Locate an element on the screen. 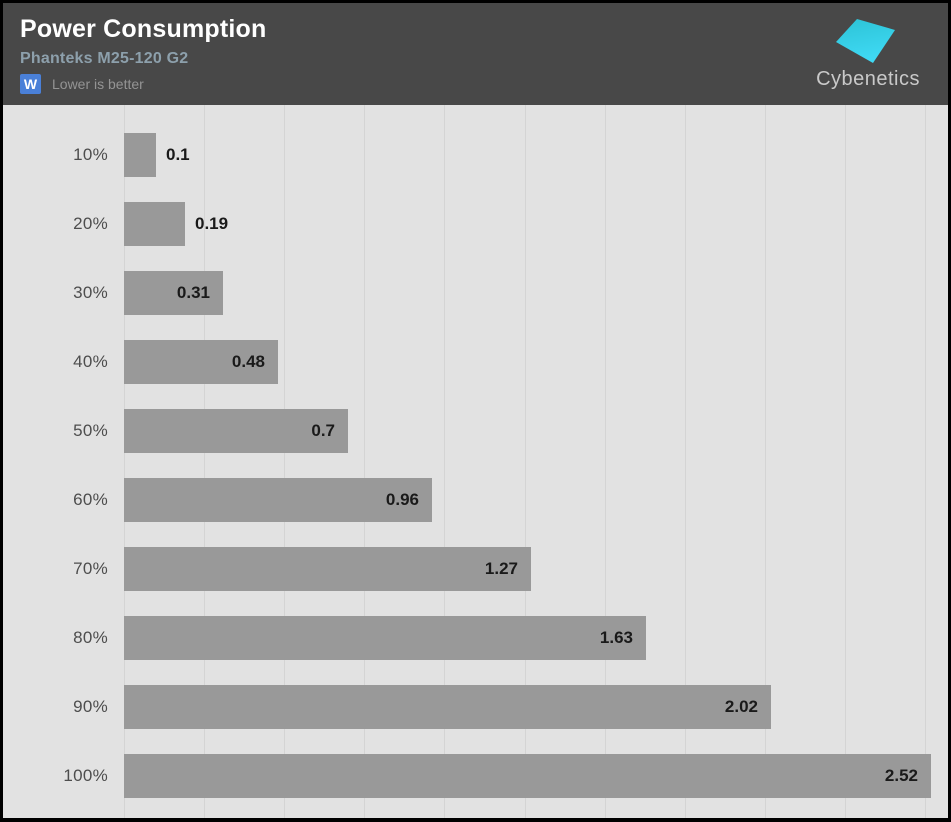 The image size is (951, 822). chart-row: 100% 2.52 is located at coordinates (475, 776).